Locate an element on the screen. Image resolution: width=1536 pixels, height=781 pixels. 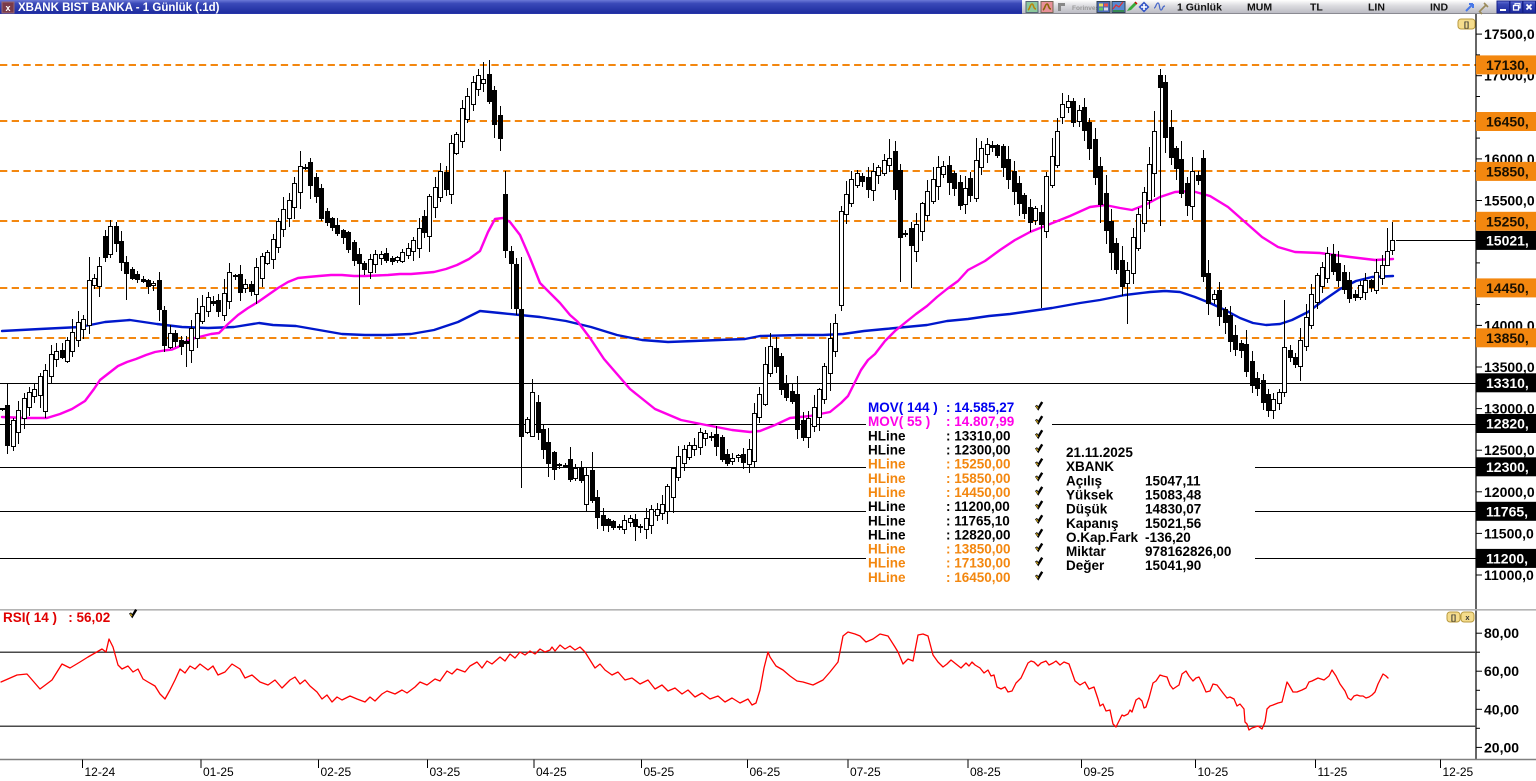
svg-text: 11-25 is located at coordinates (1333, 772).